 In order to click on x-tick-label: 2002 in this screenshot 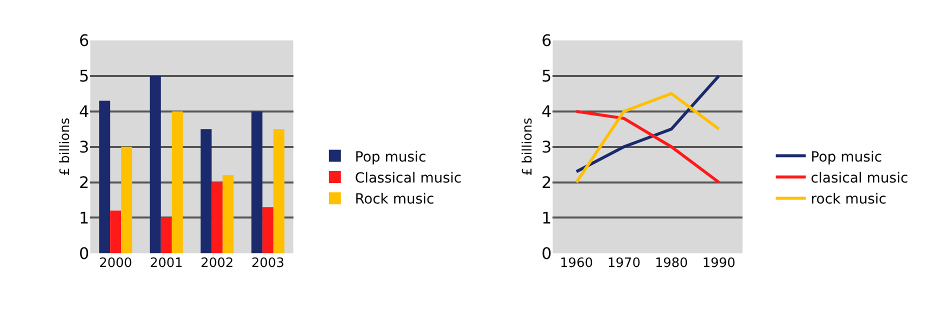, I will do `click(217, 264)`.